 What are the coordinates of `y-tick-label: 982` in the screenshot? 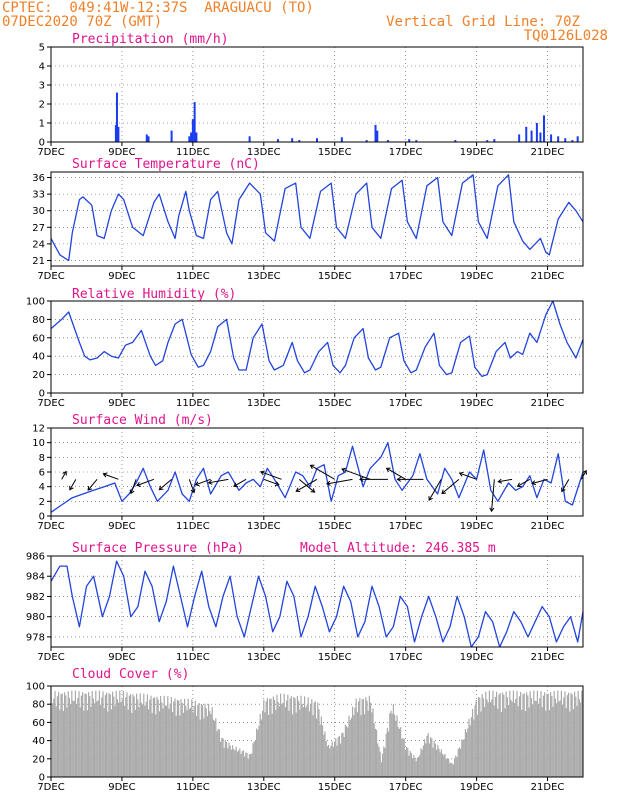 It's located at (35, 597).